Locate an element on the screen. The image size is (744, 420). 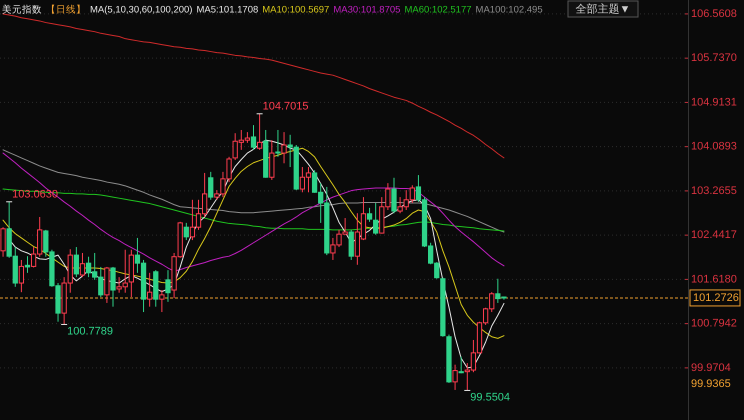
y-tick-label: 102.4417 is located at coordinates (714, 235).